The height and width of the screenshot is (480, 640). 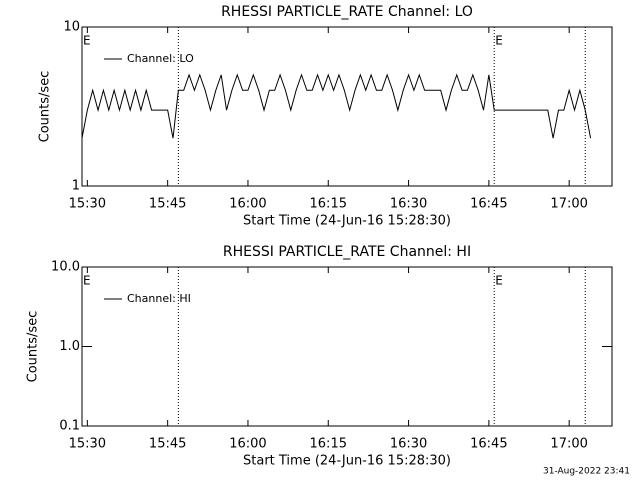 What do you see at coordinates (159, 298) in the screenshot?
I see `legend-label: Channel: HI` at bounding box center [159, 298].